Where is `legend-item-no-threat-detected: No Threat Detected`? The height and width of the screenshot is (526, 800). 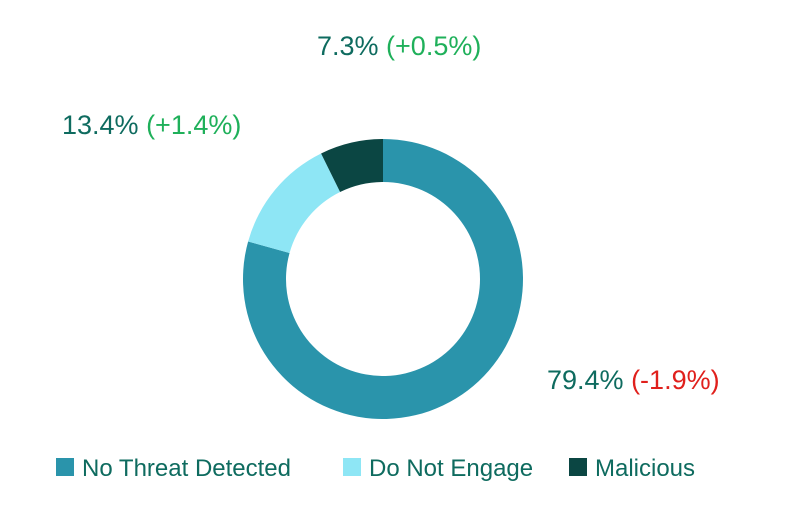
legend-item-no-threat-detected: No Threat Detected is located at coordinates (173, 468).